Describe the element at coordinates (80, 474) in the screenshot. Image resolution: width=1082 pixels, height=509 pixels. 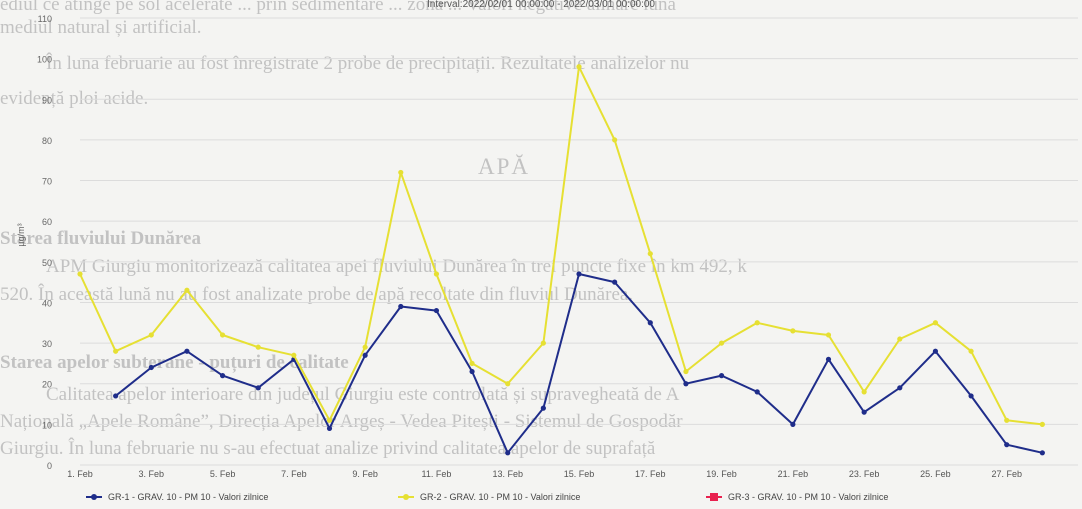
I see `x-tick-label: 1. Feb` at that location.